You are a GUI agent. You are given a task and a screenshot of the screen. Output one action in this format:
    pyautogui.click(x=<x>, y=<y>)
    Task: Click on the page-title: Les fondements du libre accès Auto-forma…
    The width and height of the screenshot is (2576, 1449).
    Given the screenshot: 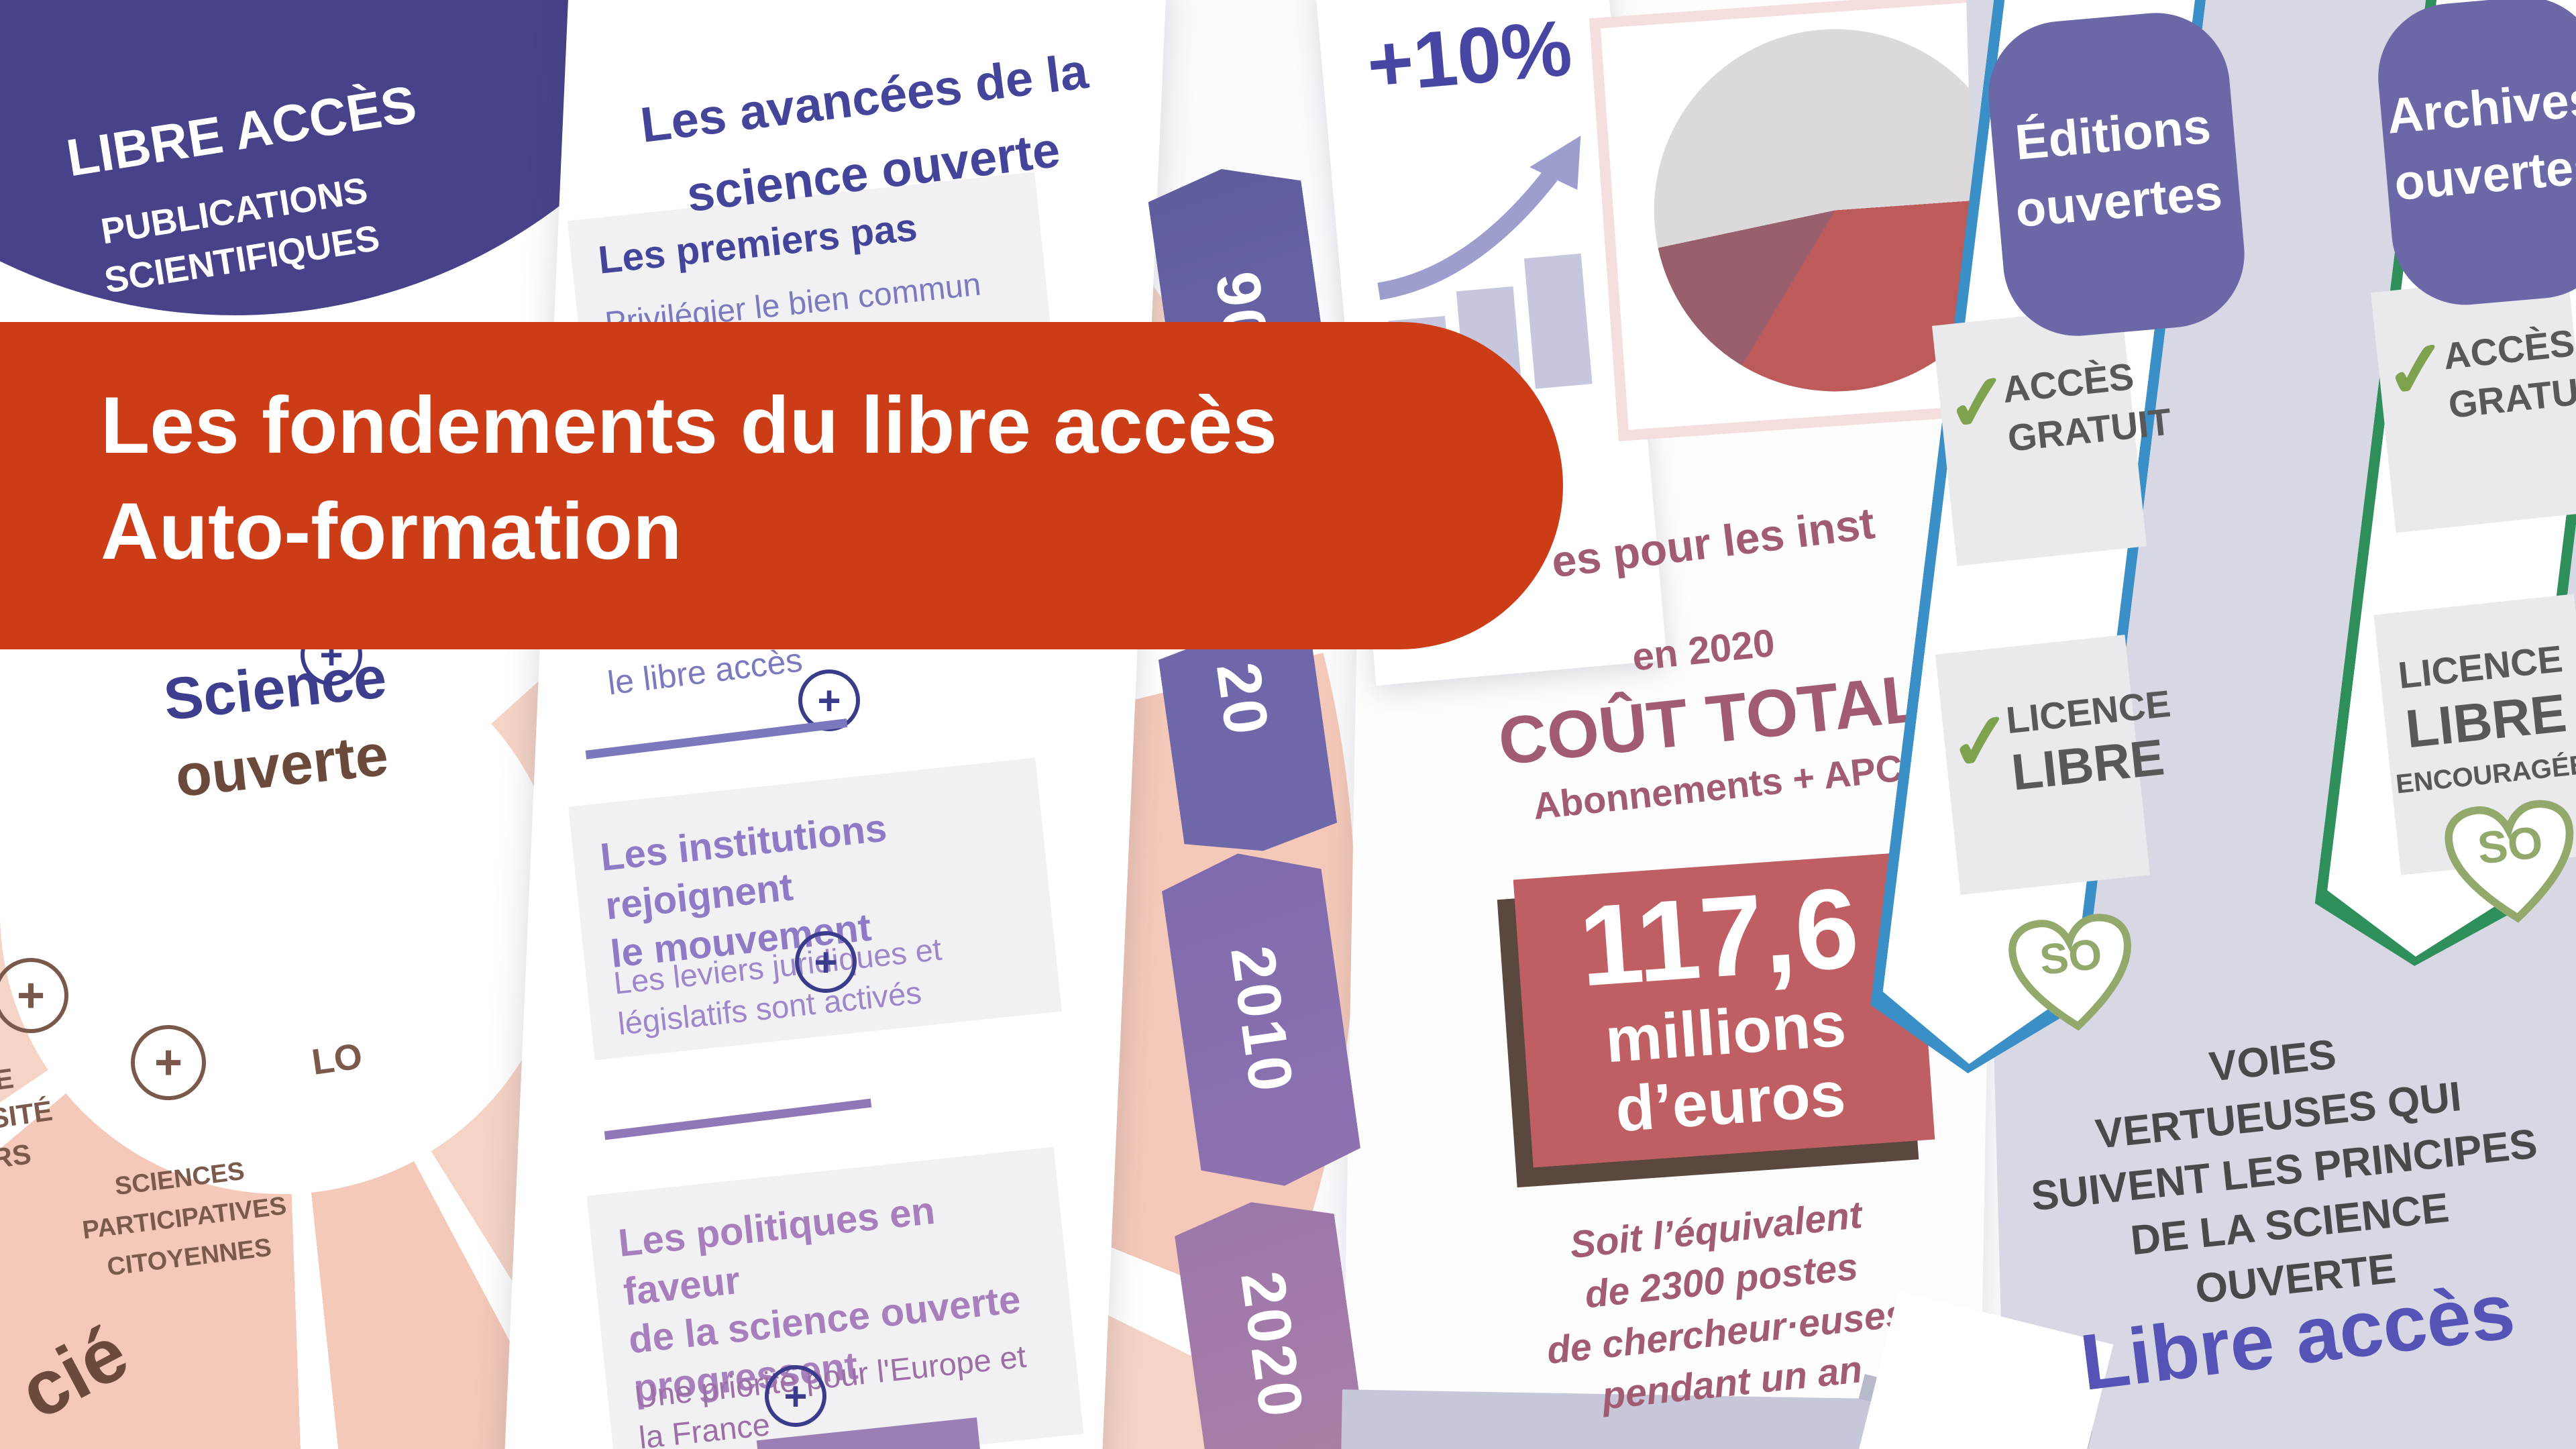 What is the action you would take?
    pyautogui.click(x=689, y=478)
    